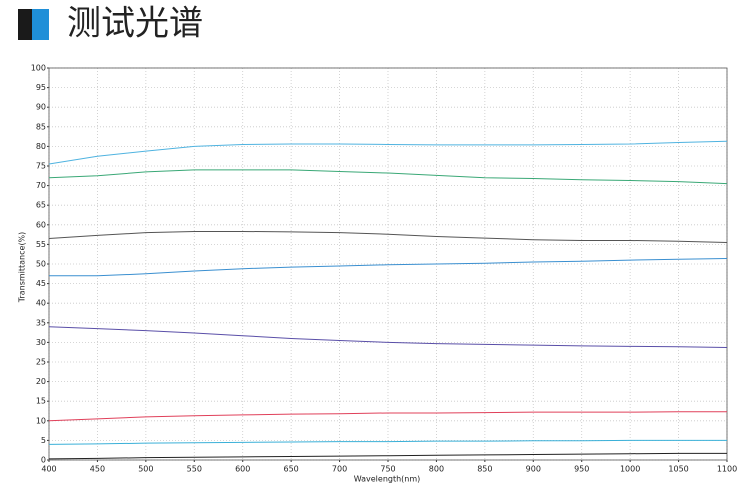 Image resolution: width=751 pixels, height=493 pixels. I want to click on y-tick-label: 40, so click(41, 303).